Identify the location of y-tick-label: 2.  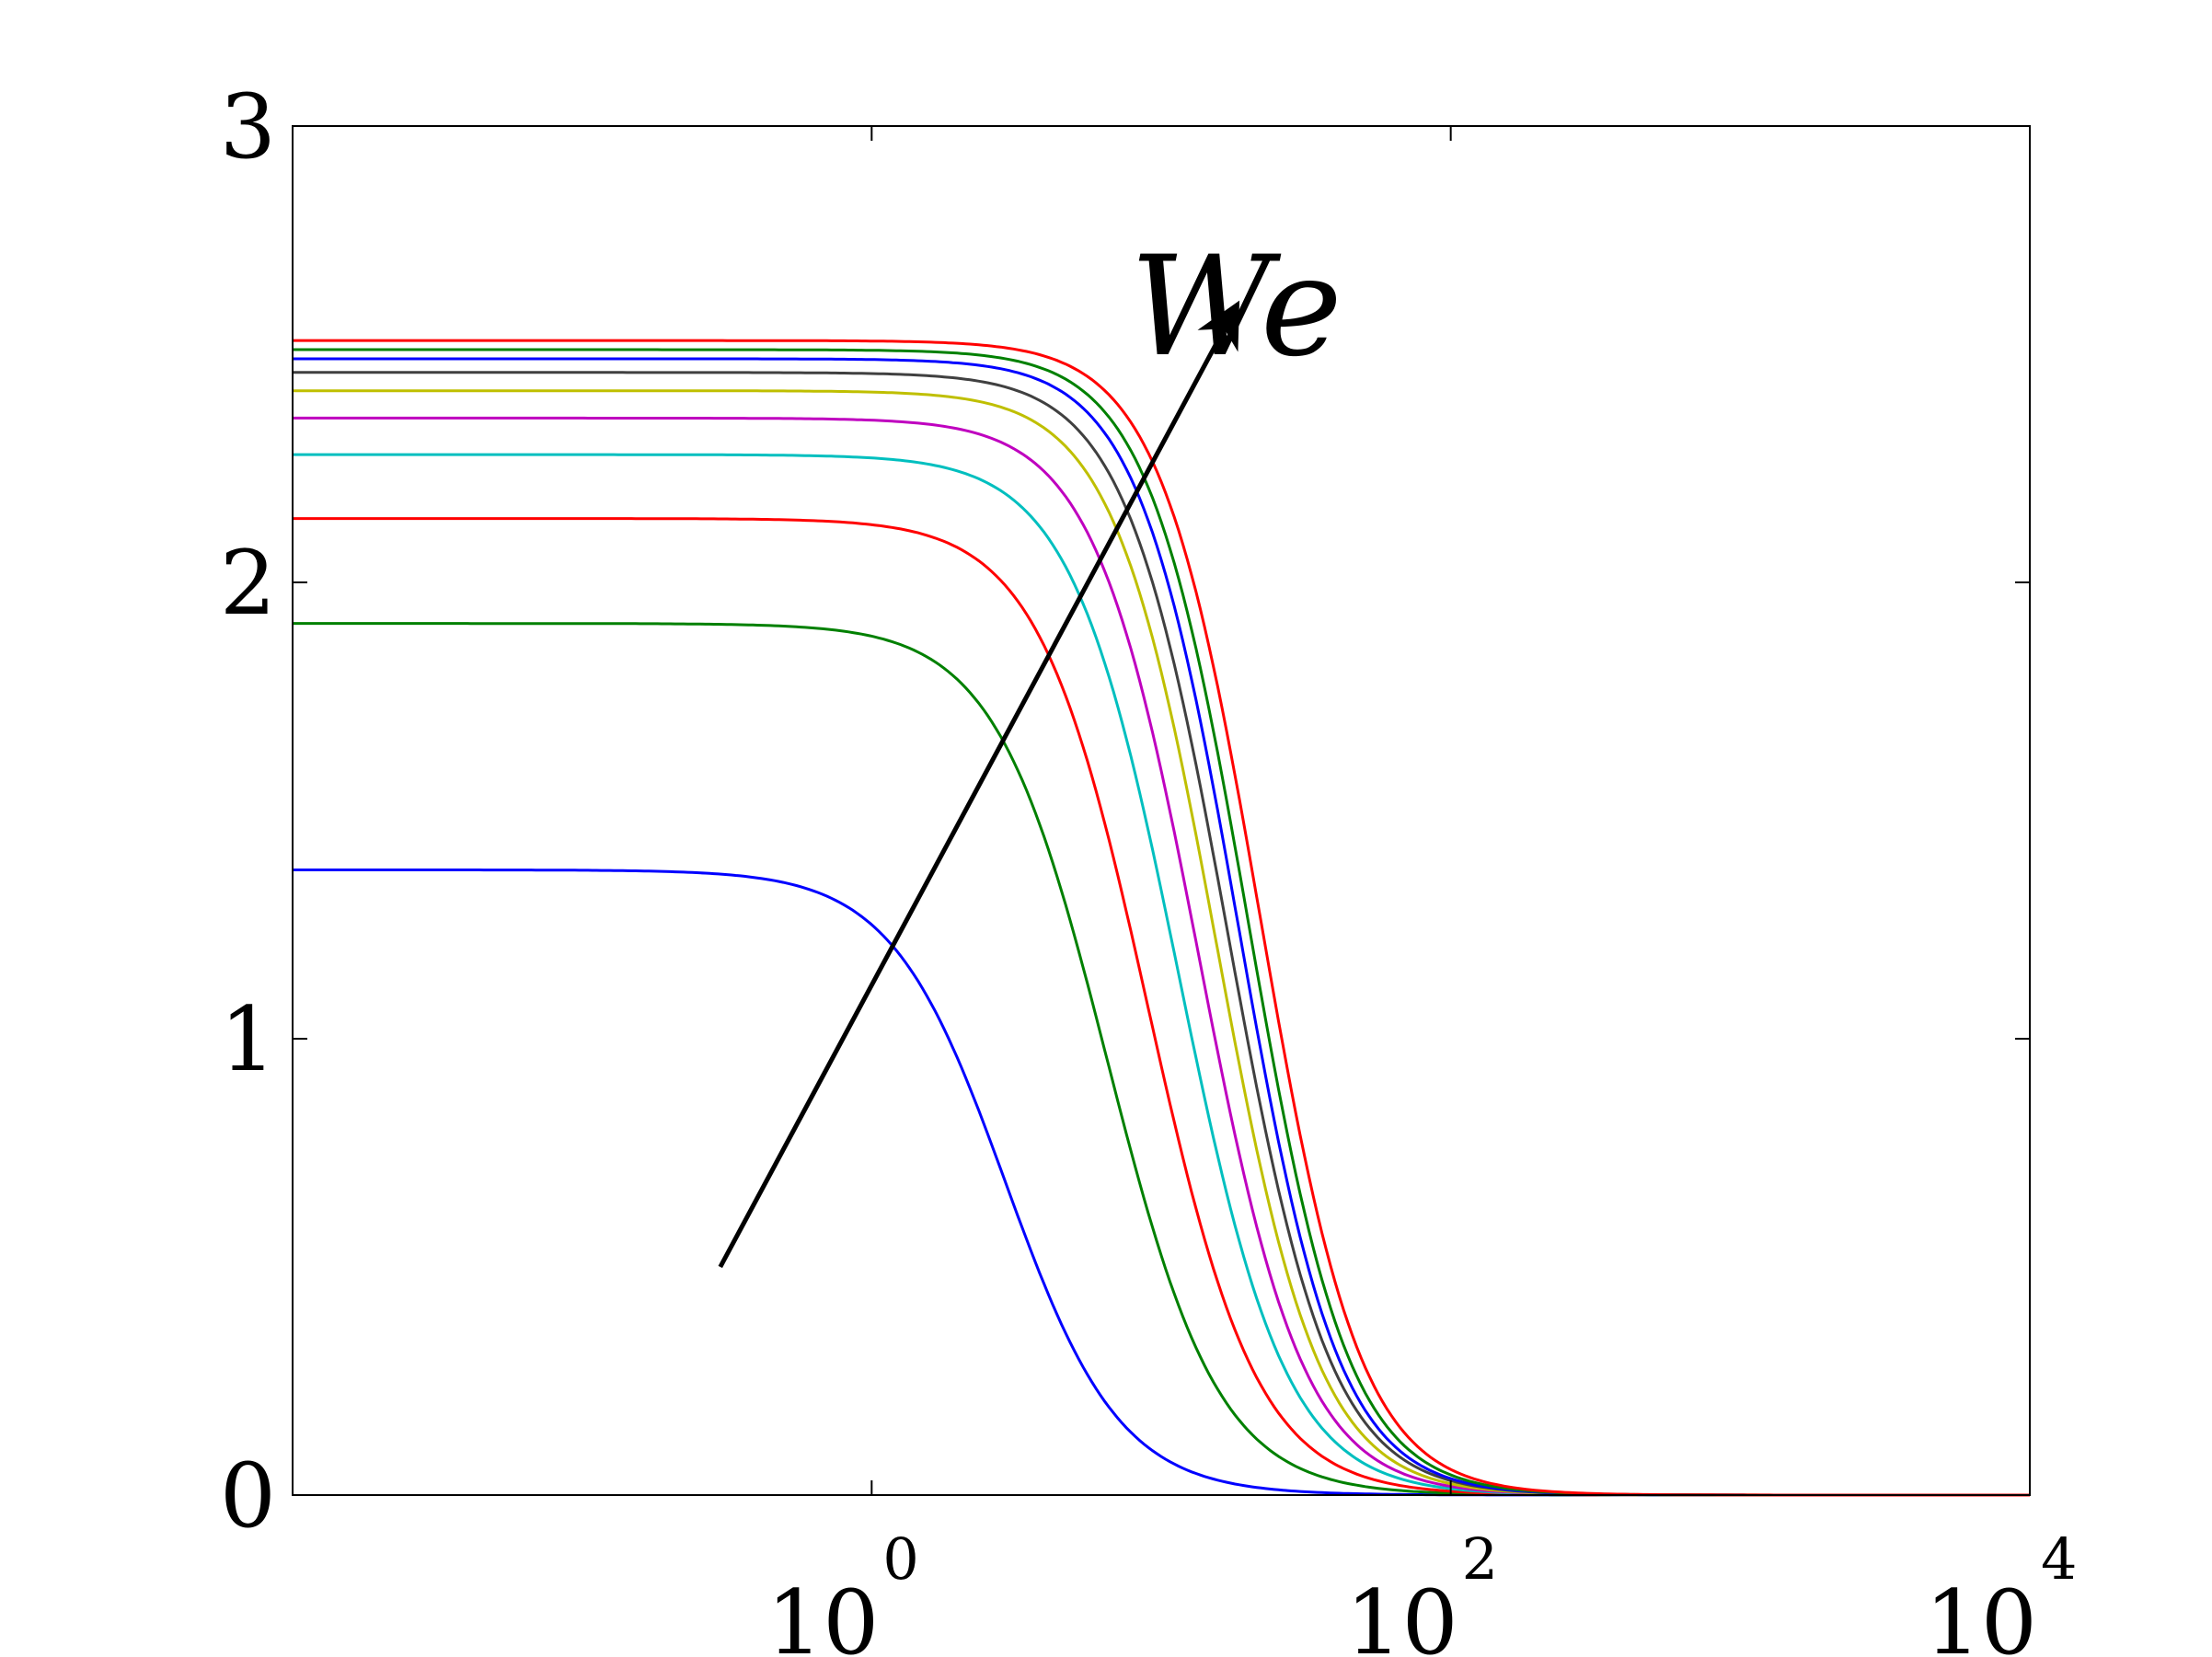
(248, 583).